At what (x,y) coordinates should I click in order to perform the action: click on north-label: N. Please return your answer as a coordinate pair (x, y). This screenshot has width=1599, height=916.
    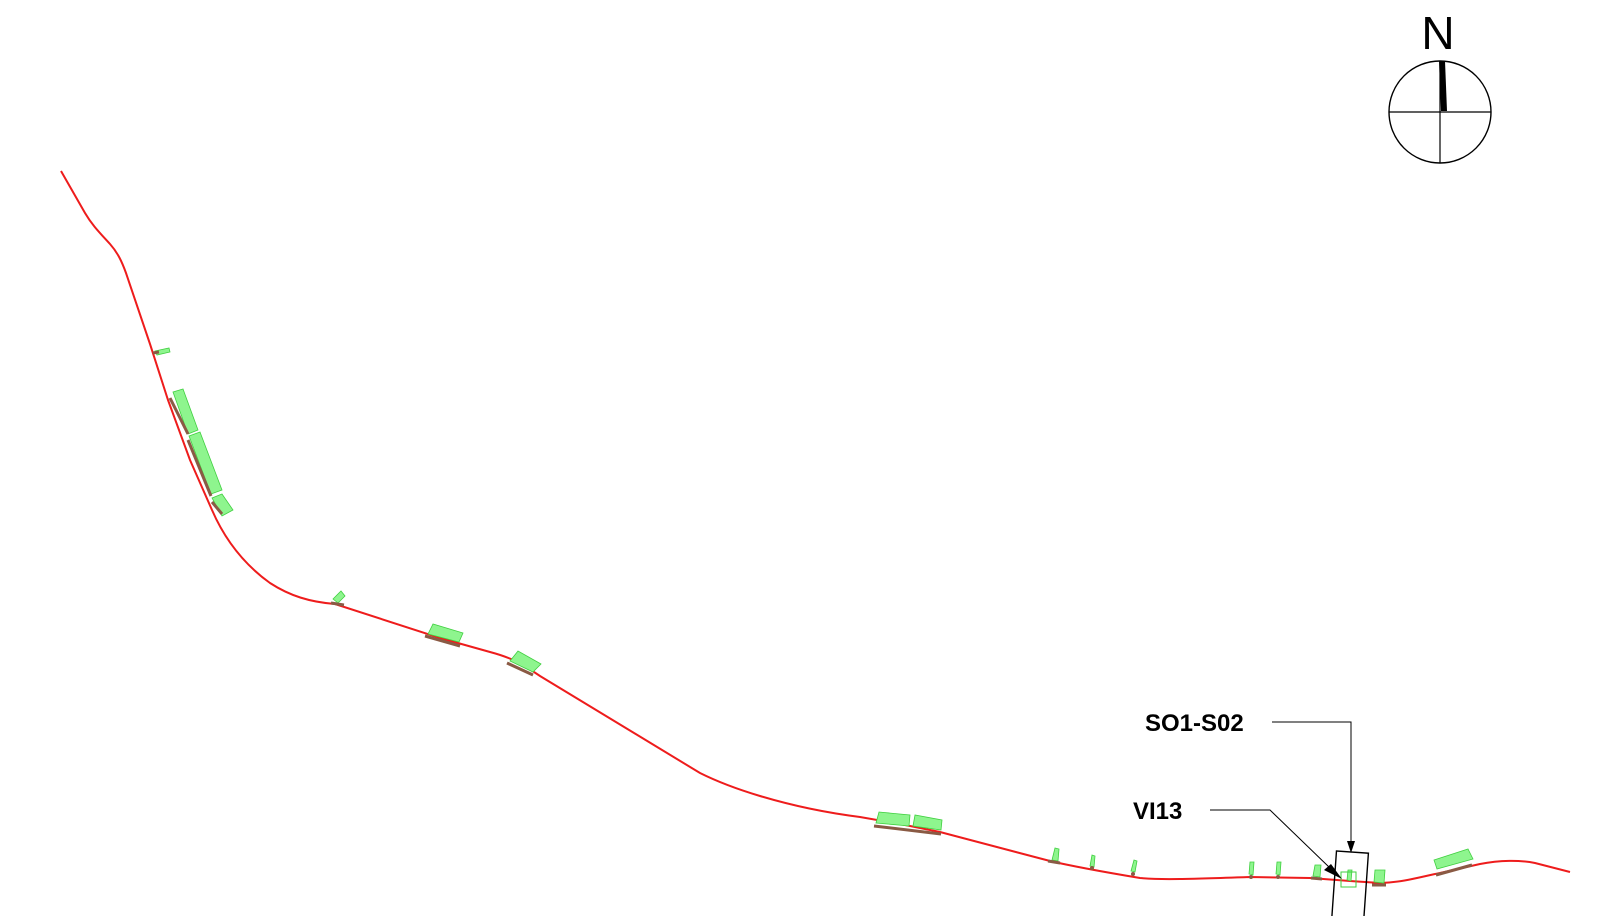
    Looking at the image, I should click on (1437, 33).